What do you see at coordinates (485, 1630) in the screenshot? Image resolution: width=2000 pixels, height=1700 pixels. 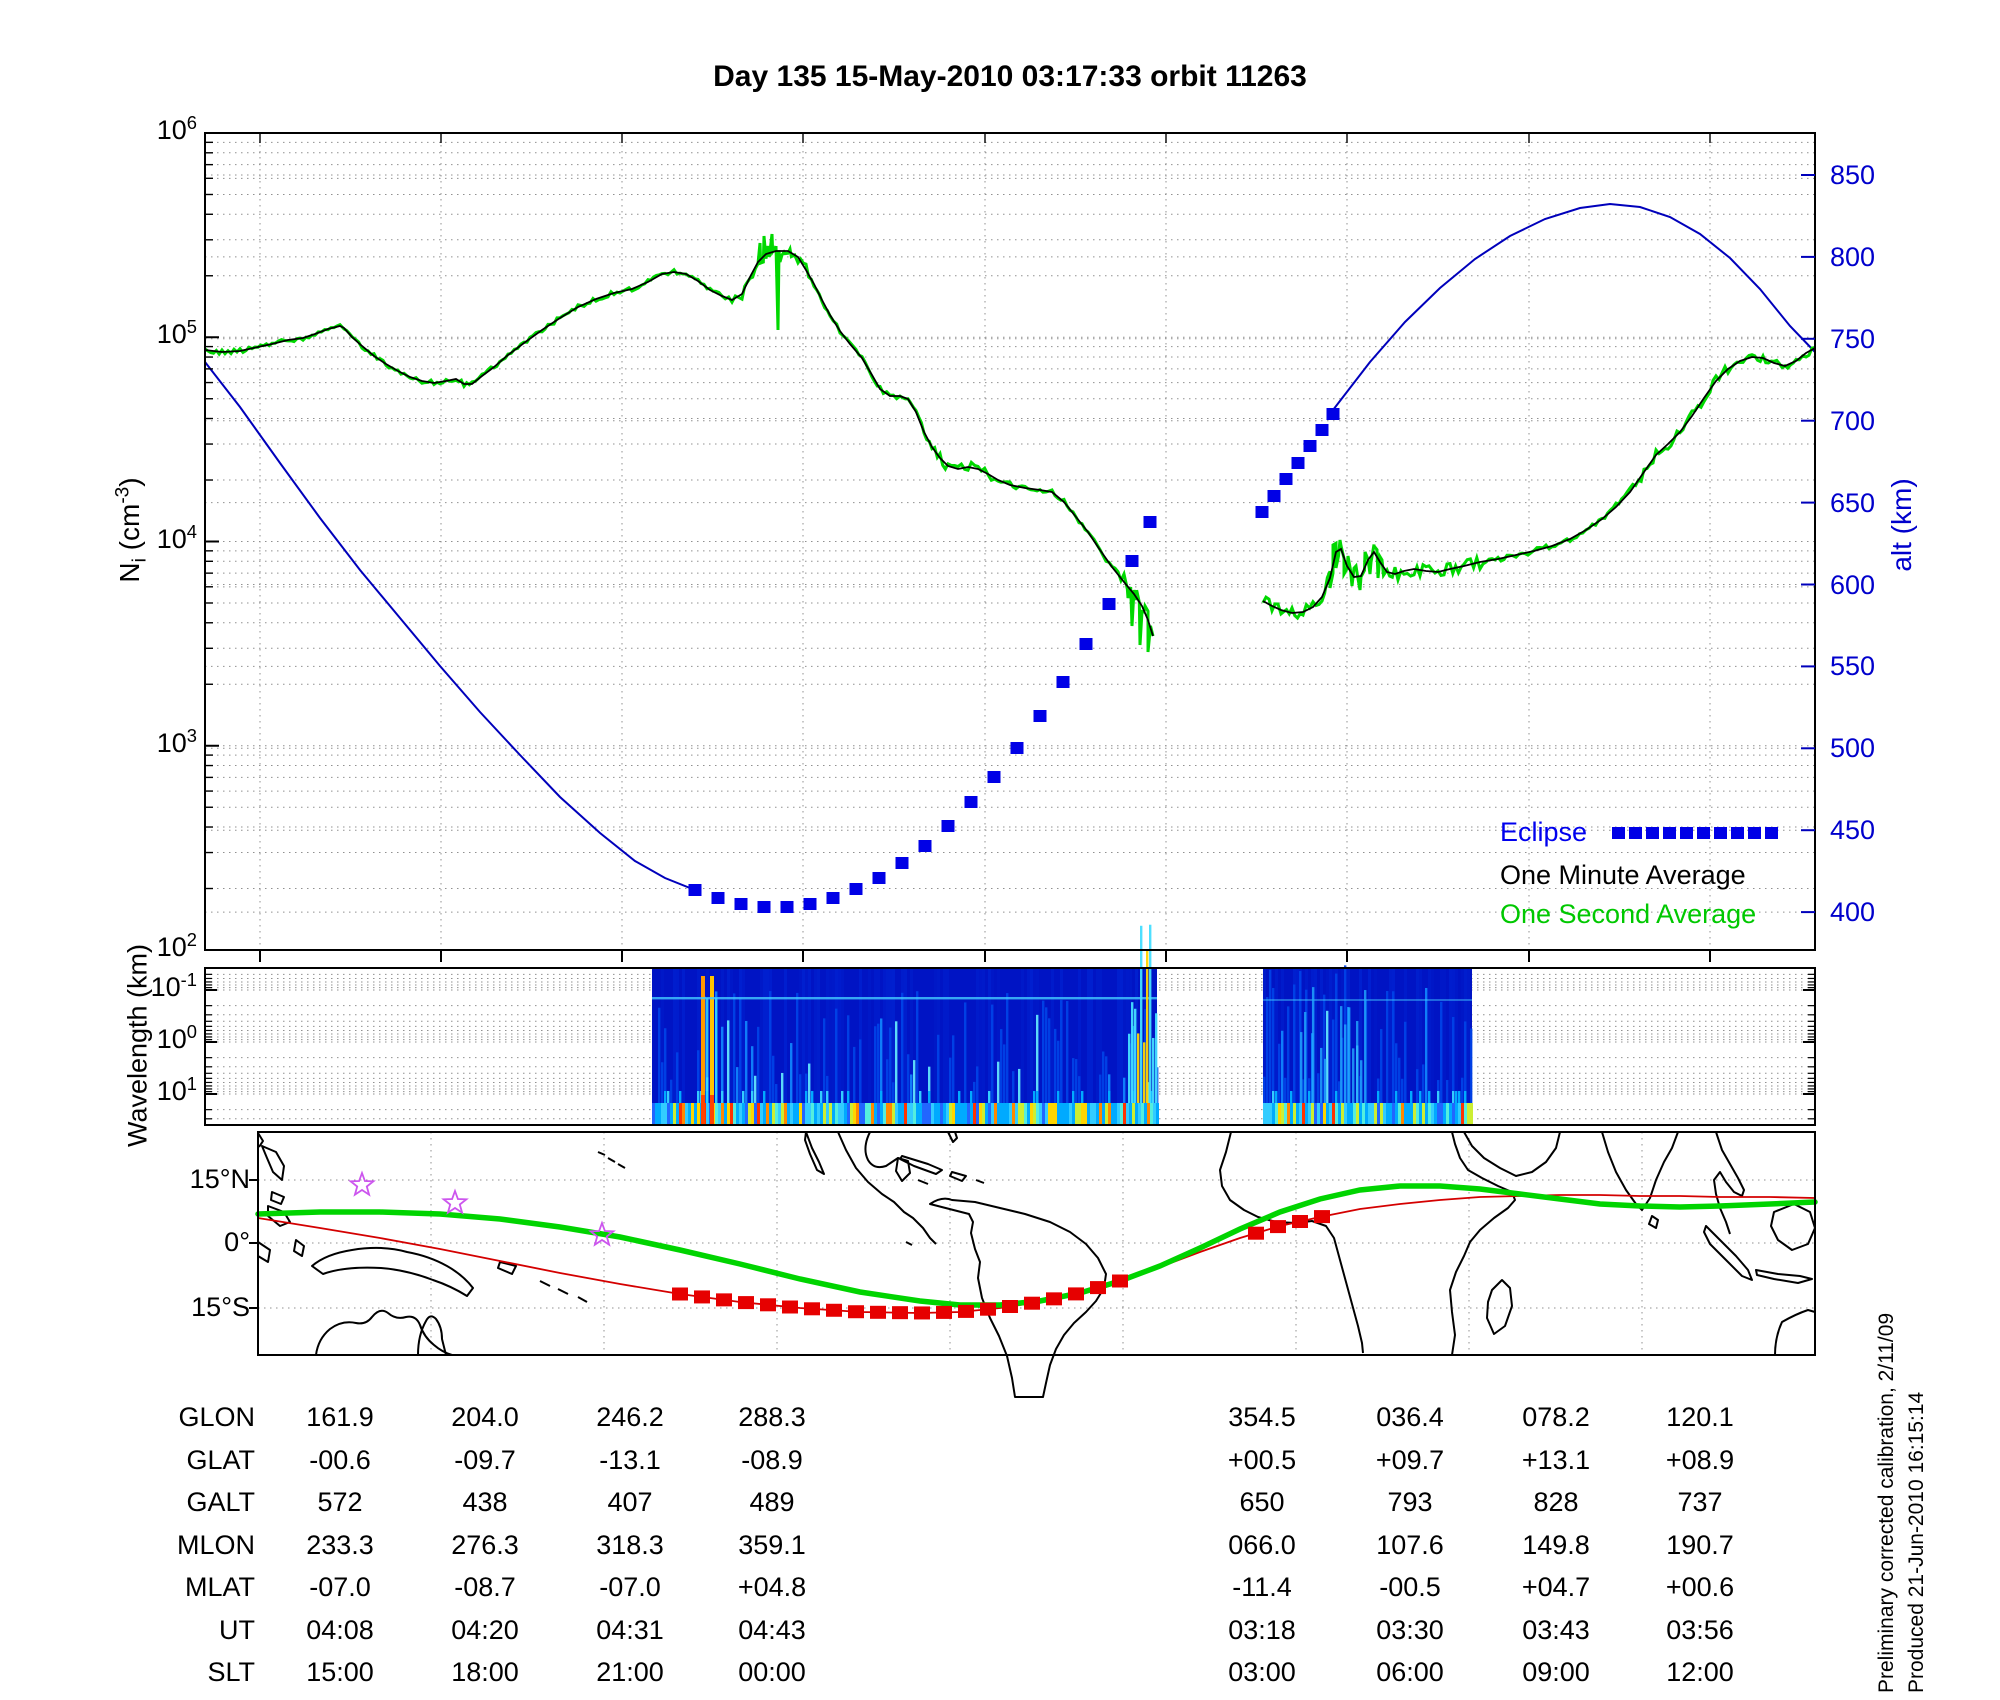 I see `table-cell-ut-1: 04:20` at bounding box center [485, 1630].